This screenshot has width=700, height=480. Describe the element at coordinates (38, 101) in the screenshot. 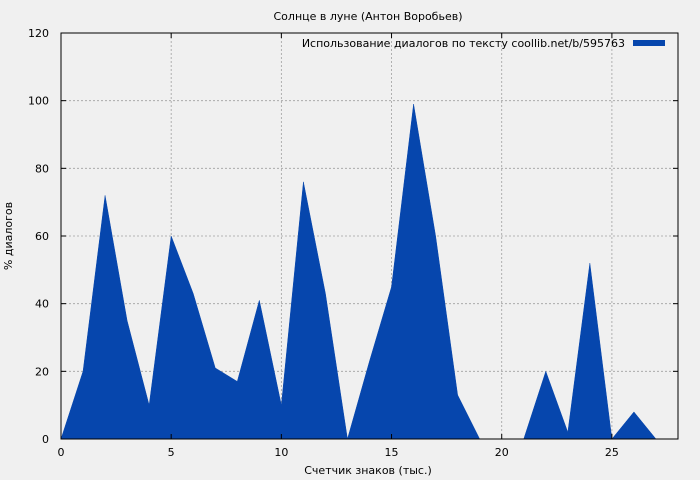

I see `y-tick-label: 100` at that location.